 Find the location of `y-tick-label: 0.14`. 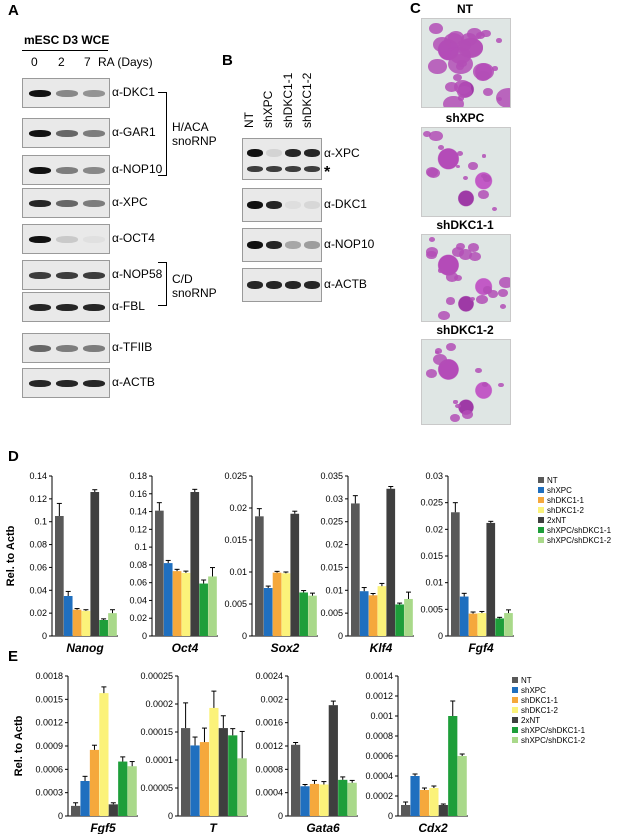

y-tick-label: 0.14 is located at coordinates (138, 512).